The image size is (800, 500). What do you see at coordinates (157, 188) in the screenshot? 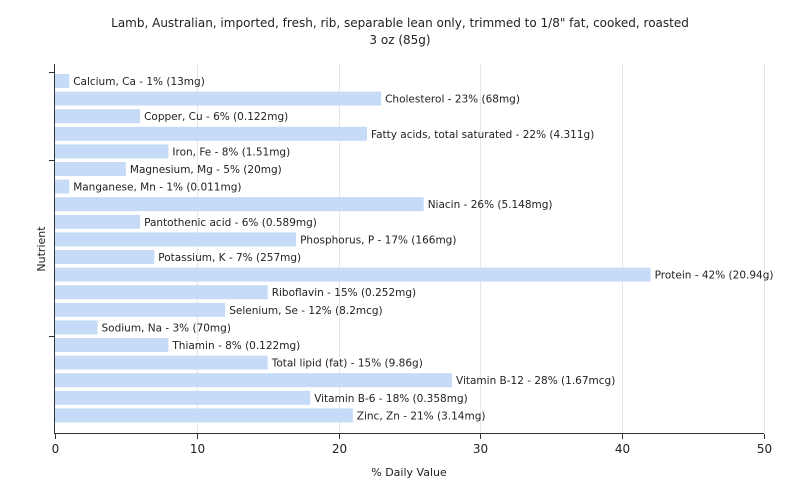
I see `bar-label: Manganese, Mn - 1% (0.011mg)` at bounding box center [157, 188].